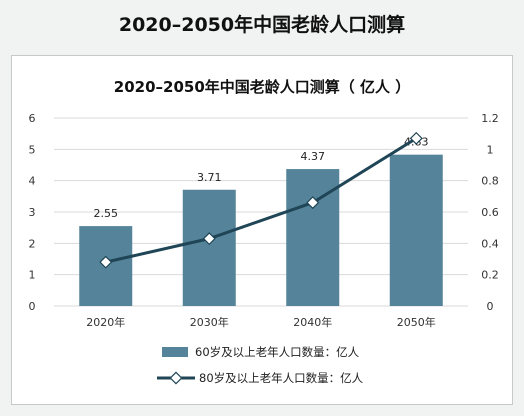  I want to click on chart-title: 2020–2050年中国老龄人口测算（ 亿人 ）, so click(262, 87).